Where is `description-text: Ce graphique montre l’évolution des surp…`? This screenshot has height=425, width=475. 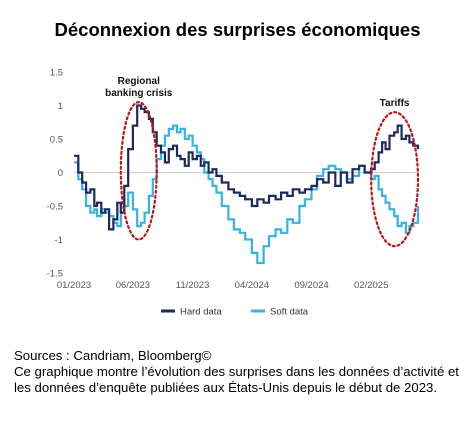
description-text: Ce graphique montre l’évolution des surp… is located at coordinates (236, 379).